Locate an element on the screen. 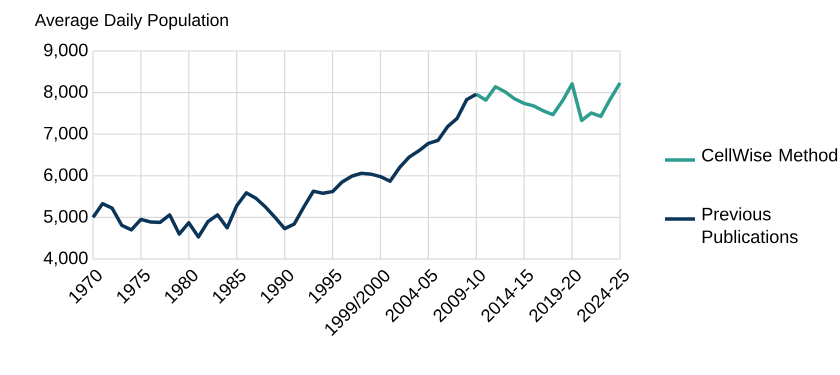  y-tick-label: 8,000 is located at coordinates (66, 92).